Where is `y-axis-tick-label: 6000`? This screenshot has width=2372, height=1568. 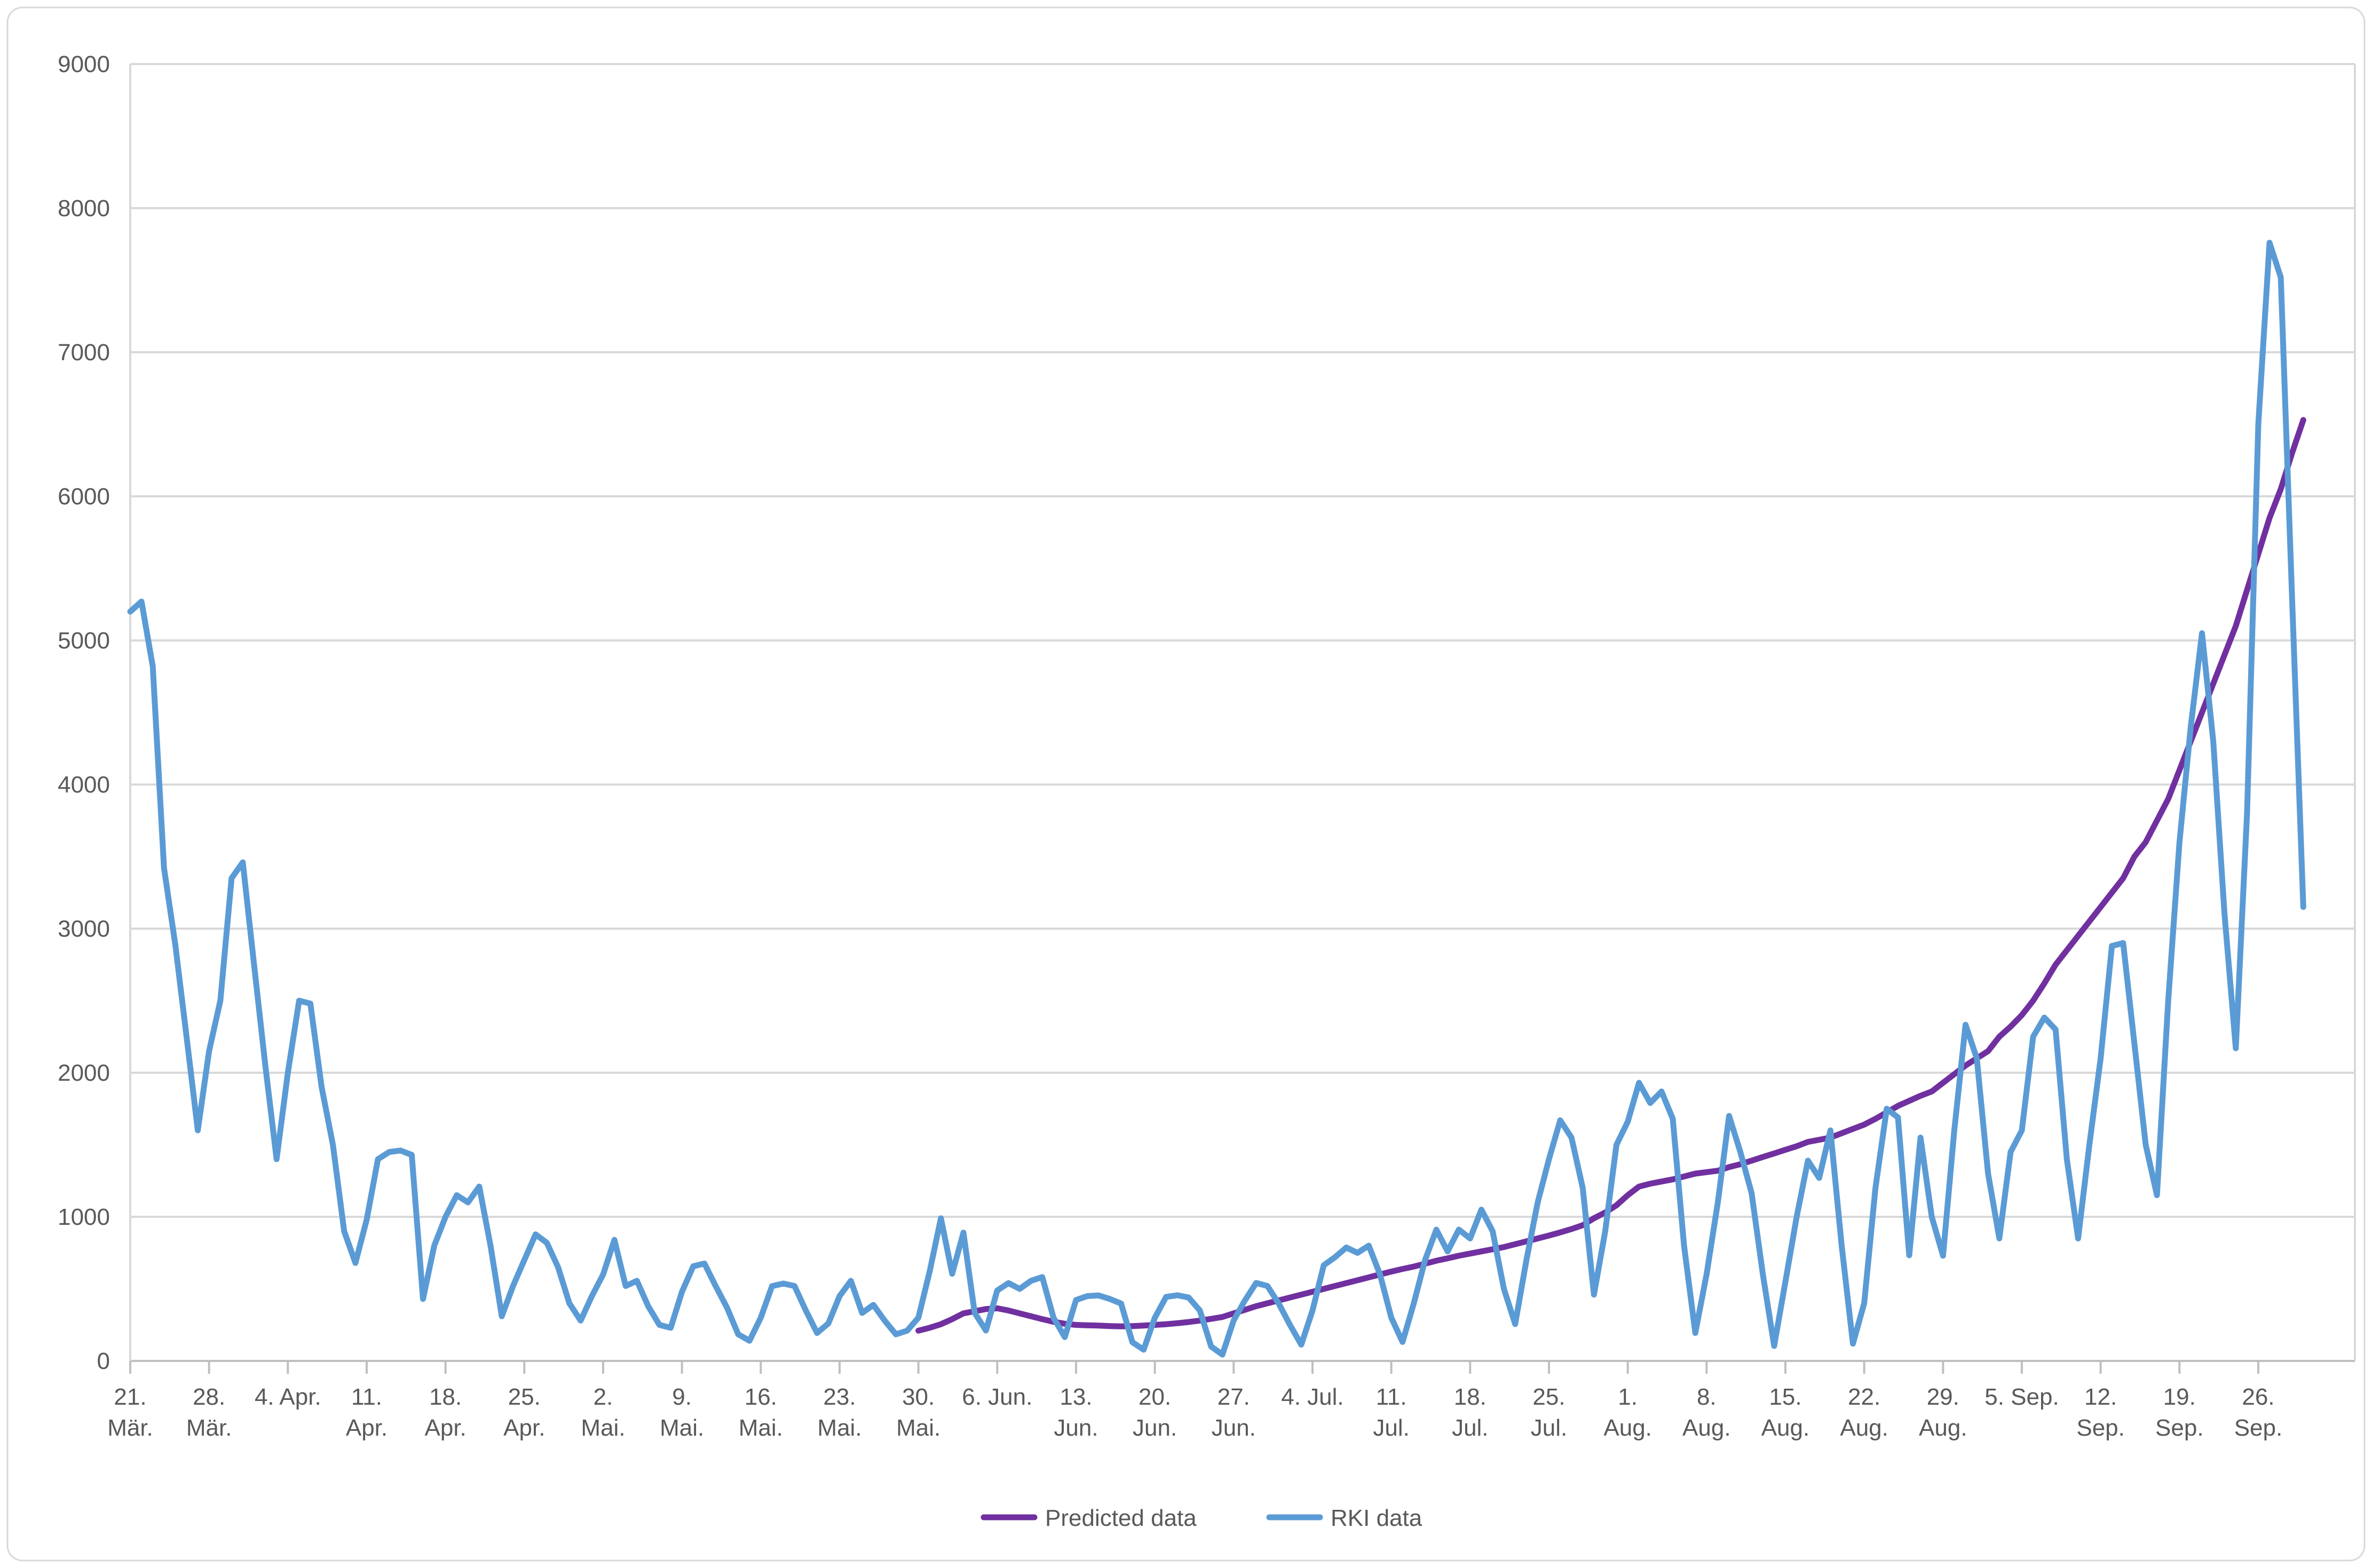
y-axis-tick-label: 6000 is located at coordinates (84, 497).